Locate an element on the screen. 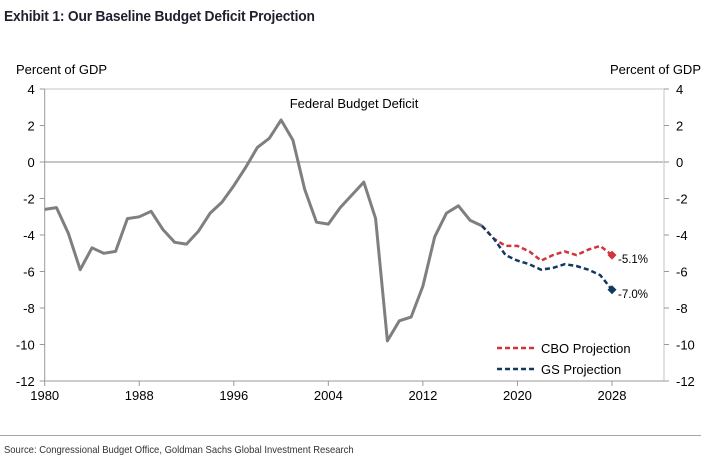  series-end-marker-gs is located at coordinates (612, 290).